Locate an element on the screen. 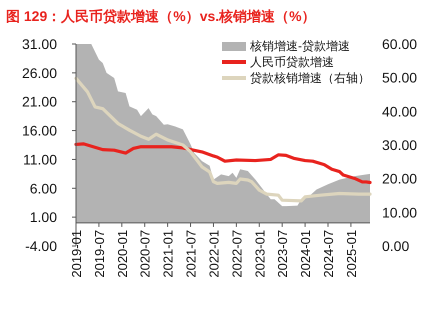 This screenshot has height=326, width=430. y-tick-label: 31.00 is located at coordinates (40, 44).